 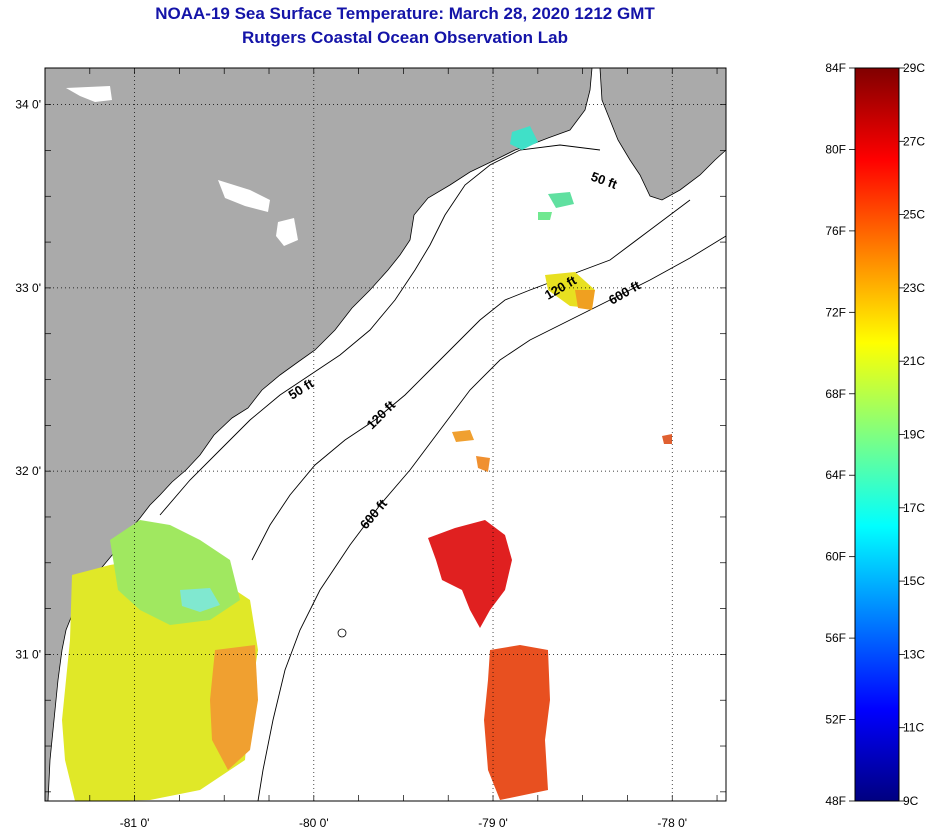 What do you see at coordinates (913, 728) in the screenshot?
I see `colorbar-c-label: 11C` at bounding box center [913, 728].